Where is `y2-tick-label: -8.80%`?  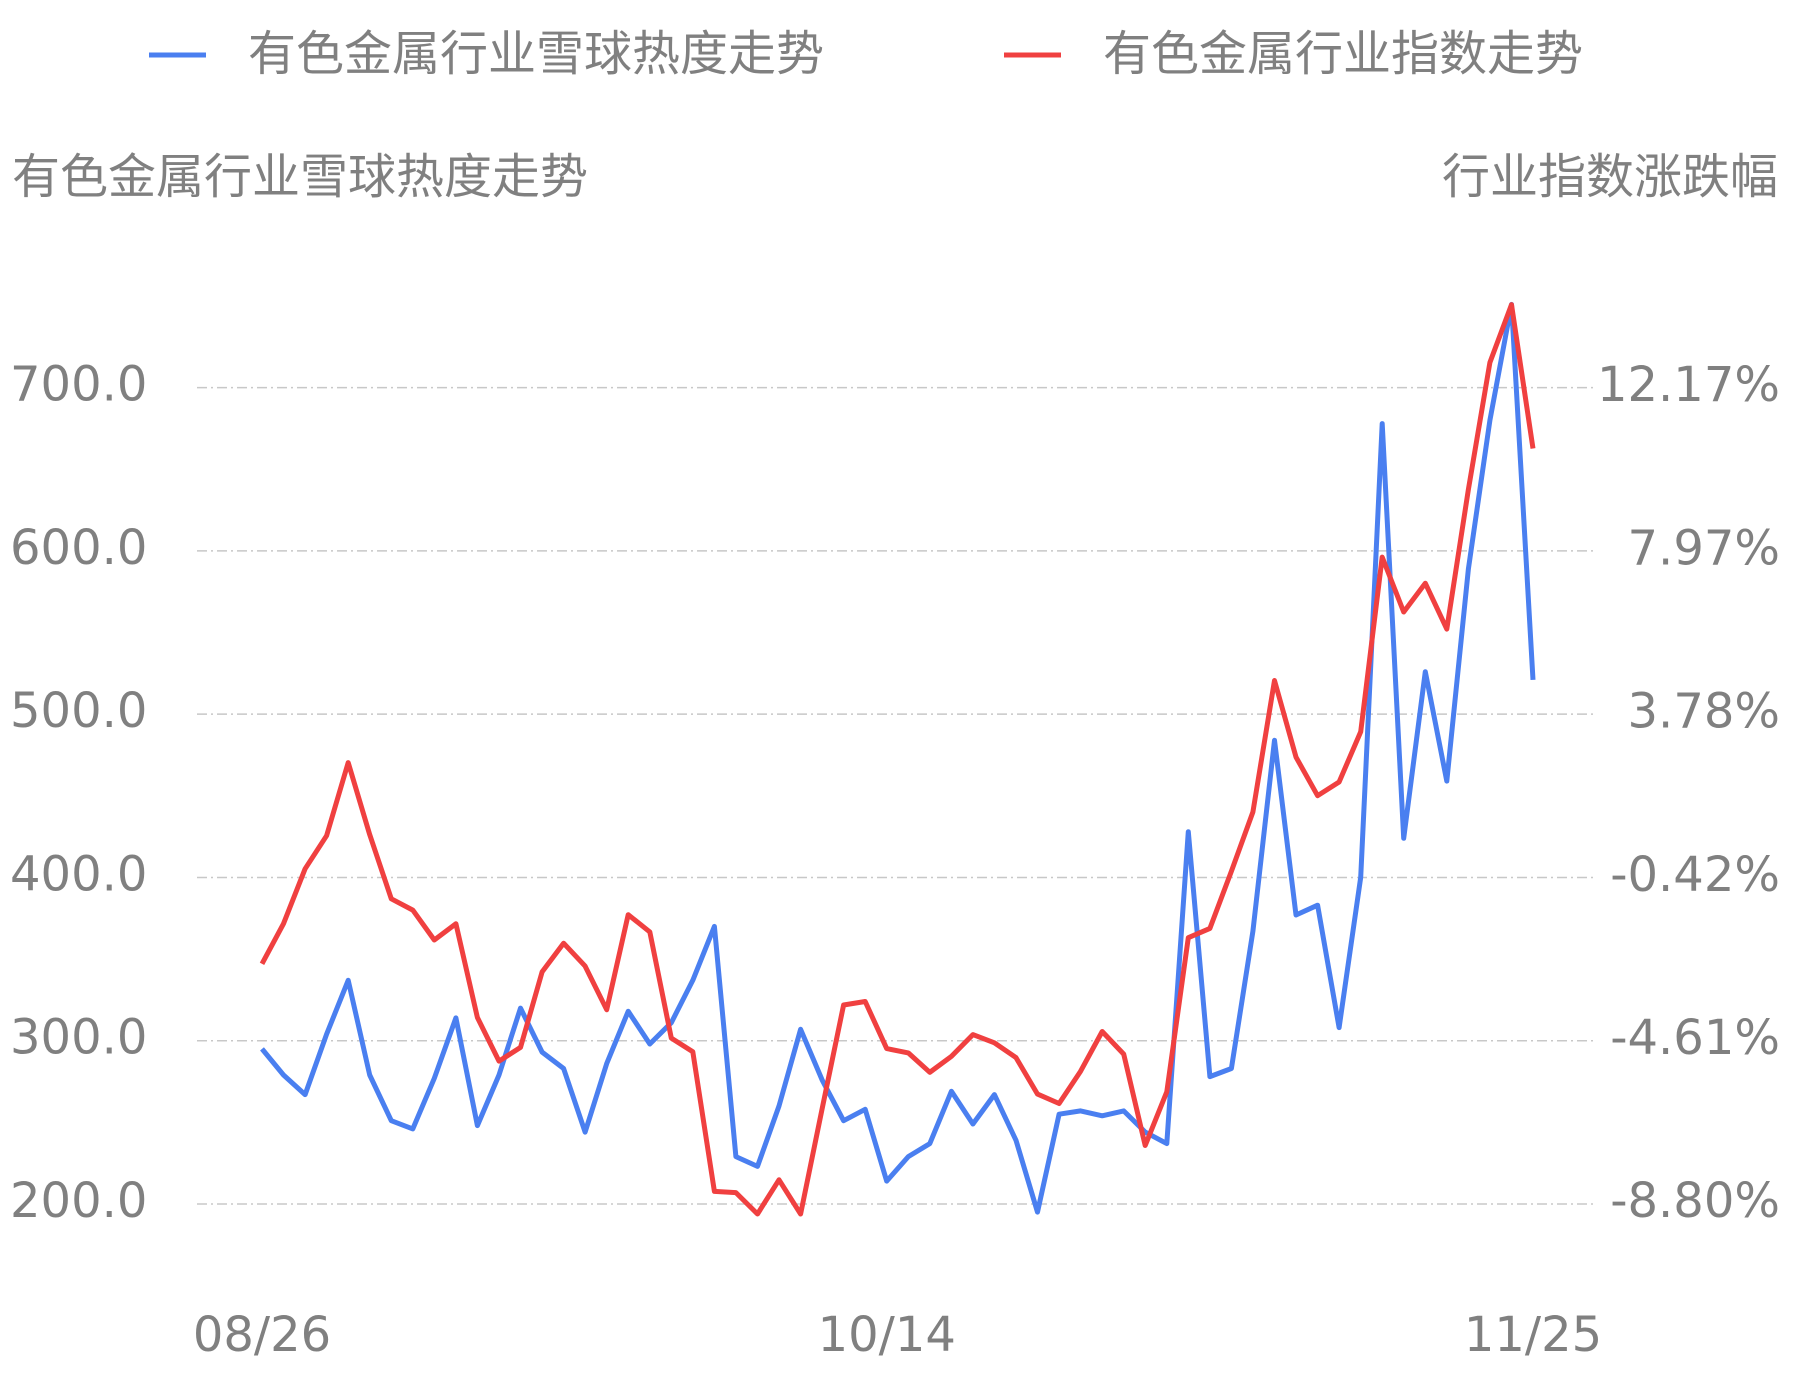
y2-tick-label: -8.80% is located at coordinates (1695, 1201).